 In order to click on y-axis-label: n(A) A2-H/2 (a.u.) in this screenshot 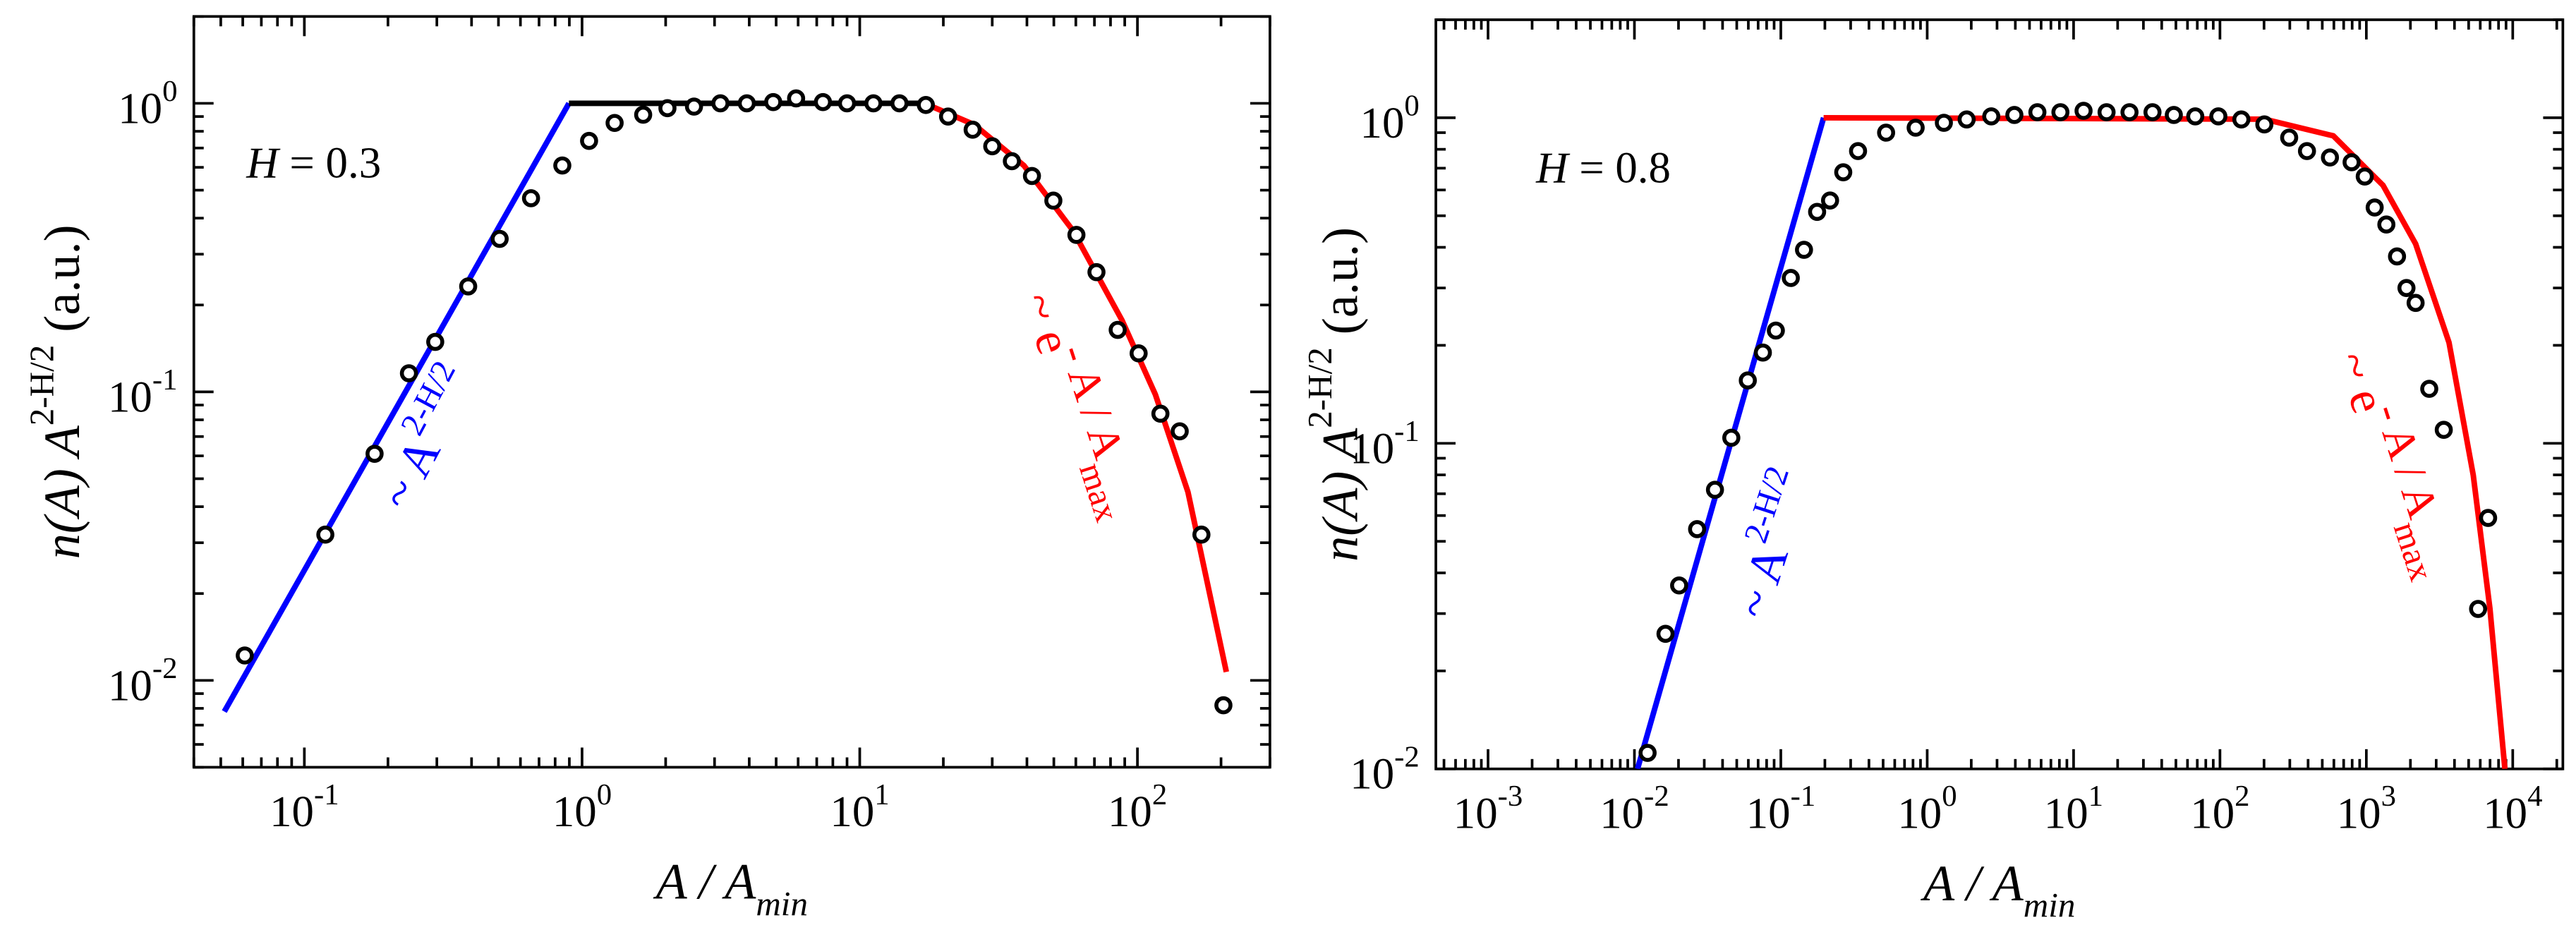, I will do `click(1334, 394)`.